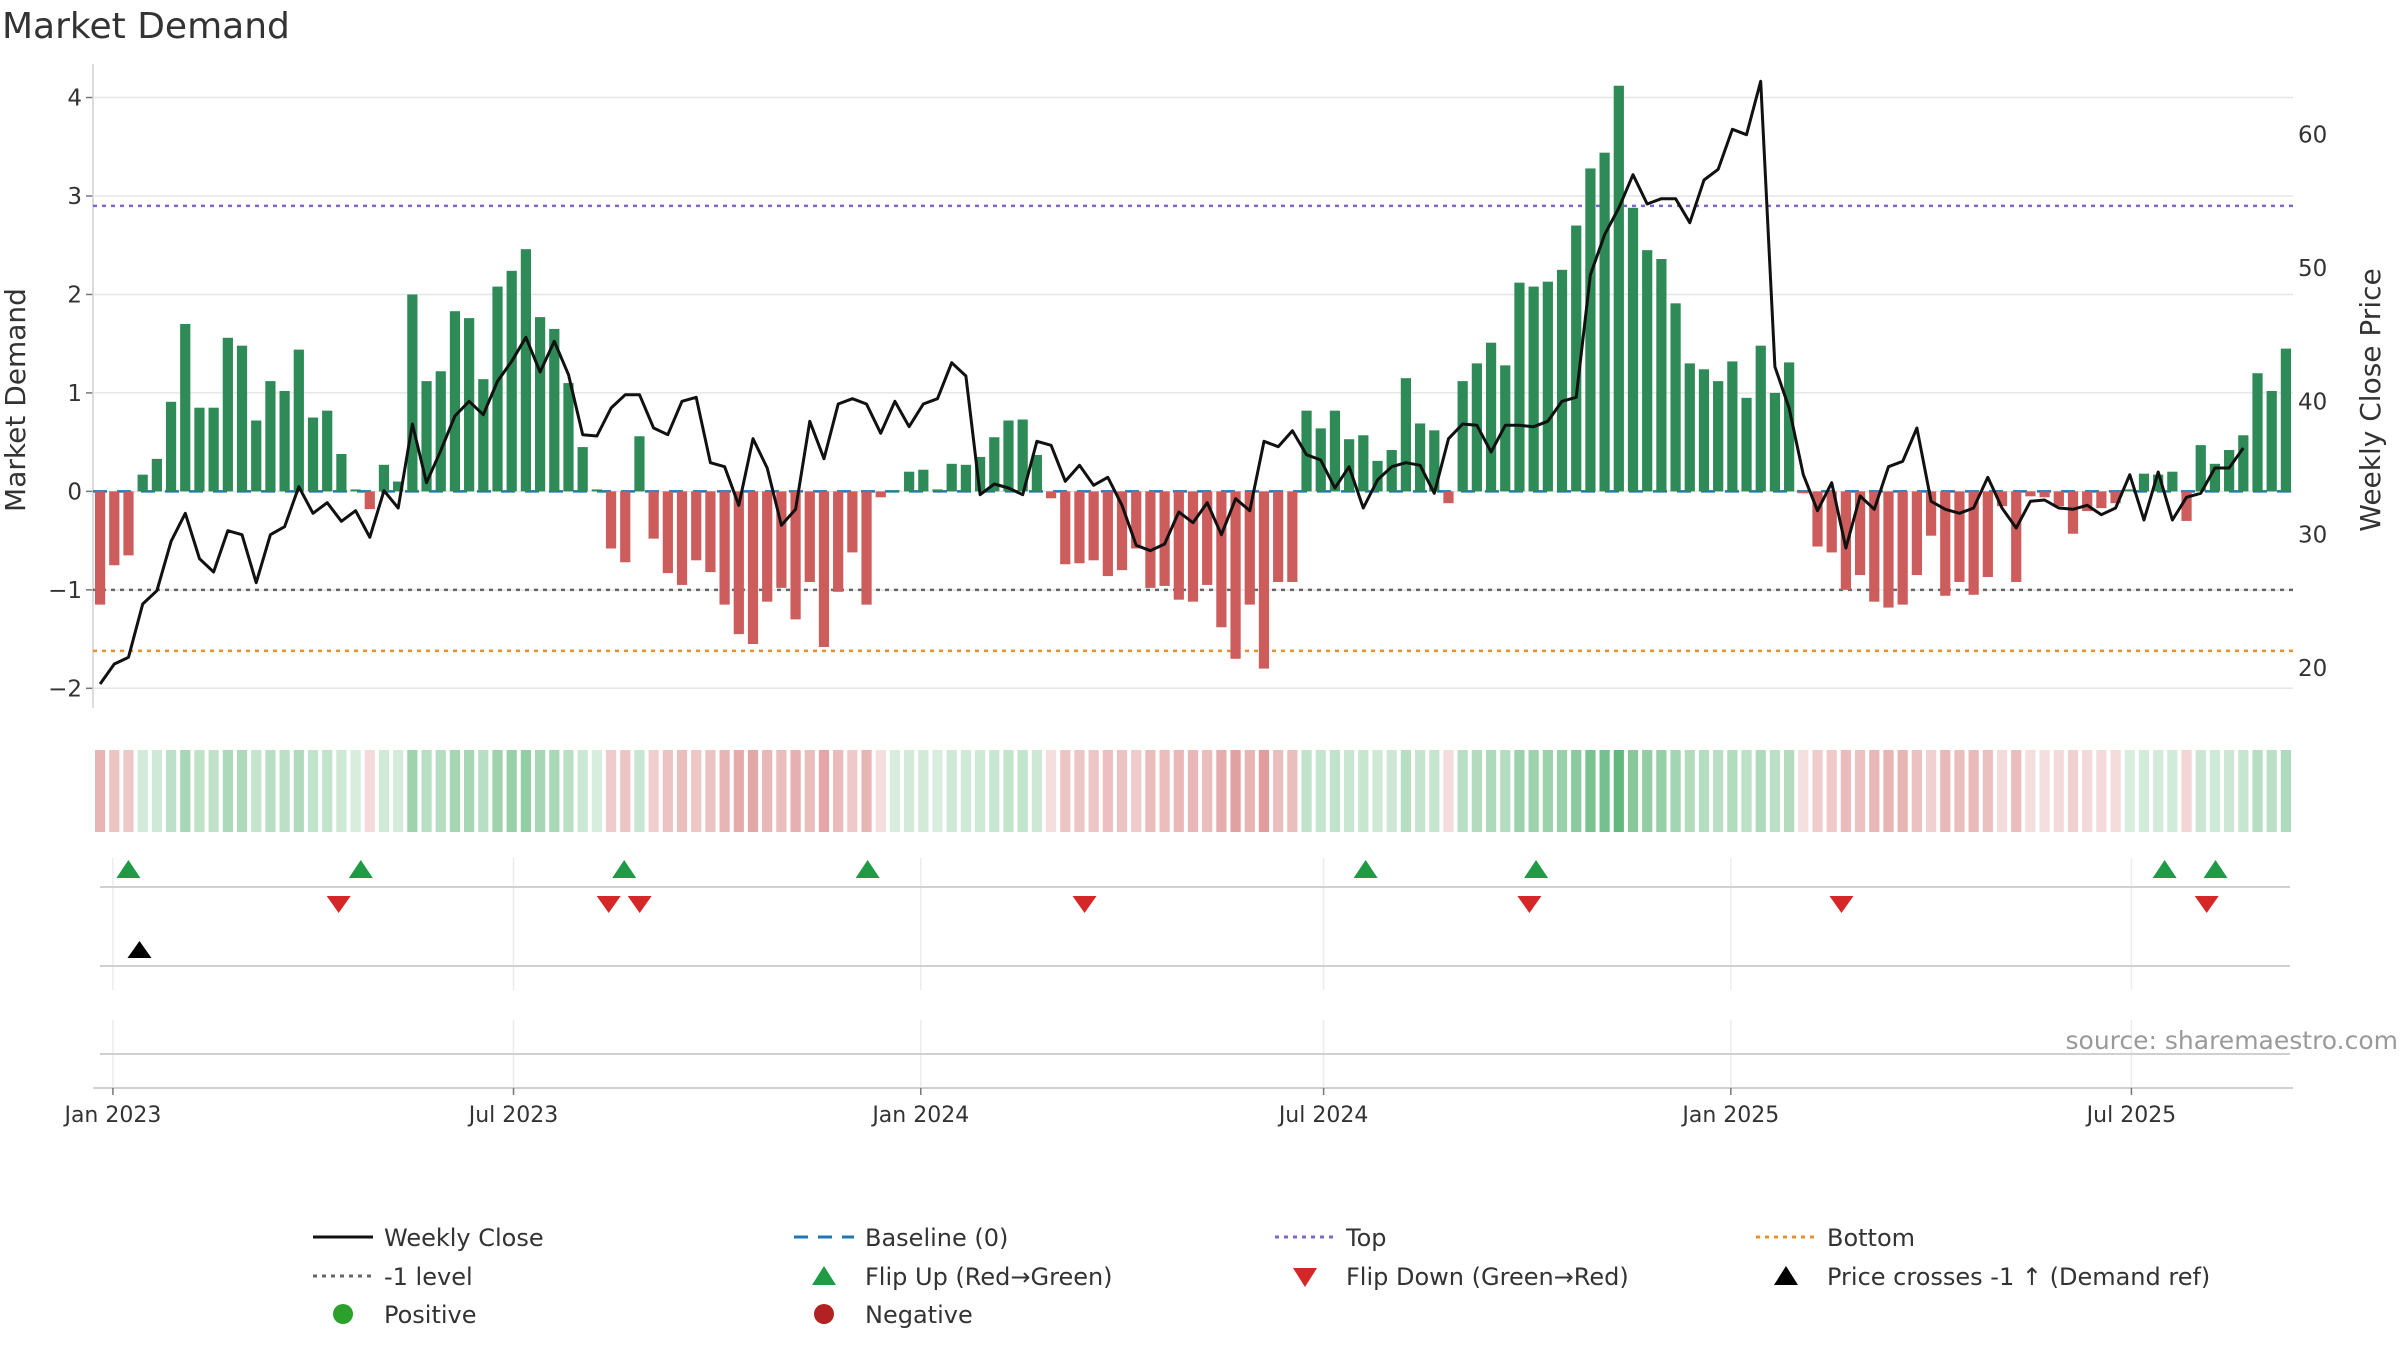 This screenshot has height=1350, width=2400. What do you see at coordinates (824, 1314) in the screenshot?
I see `legend-negative-dot-icon` at bounding box center [824, 1314].